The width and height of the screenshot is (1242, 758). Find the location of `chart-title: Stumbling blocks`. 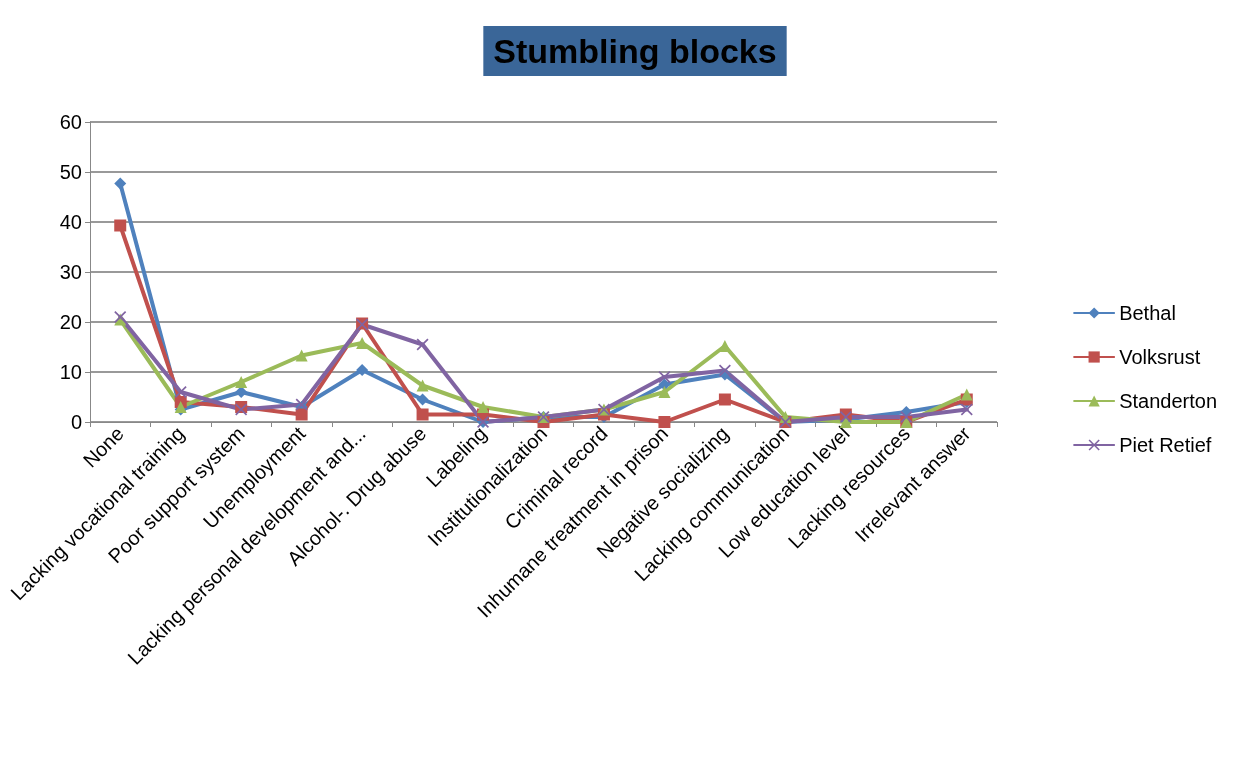

chart-title: Stumbling blocks is located at coordinates (635, 51).